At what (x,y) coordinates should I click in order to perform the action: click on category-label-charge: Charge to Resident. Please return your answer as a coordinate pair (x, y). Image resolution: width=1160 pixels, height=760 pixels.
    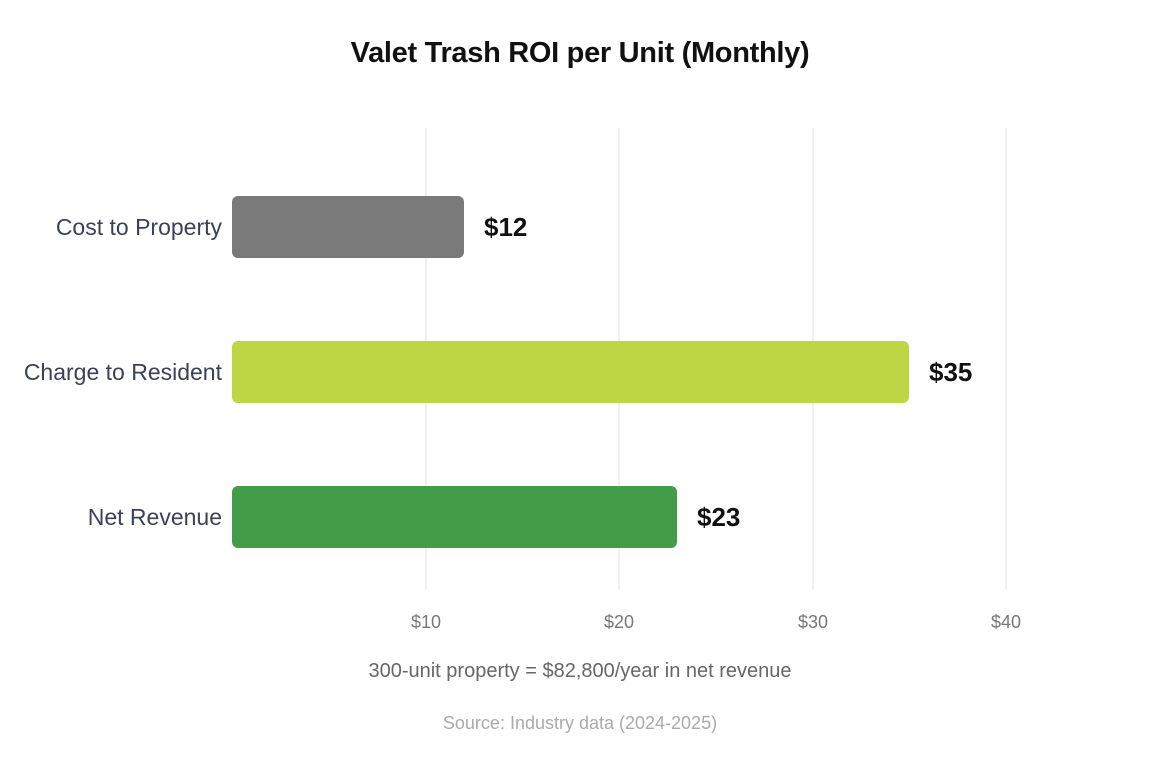
    Looking at the image, I should click on (122, 372).